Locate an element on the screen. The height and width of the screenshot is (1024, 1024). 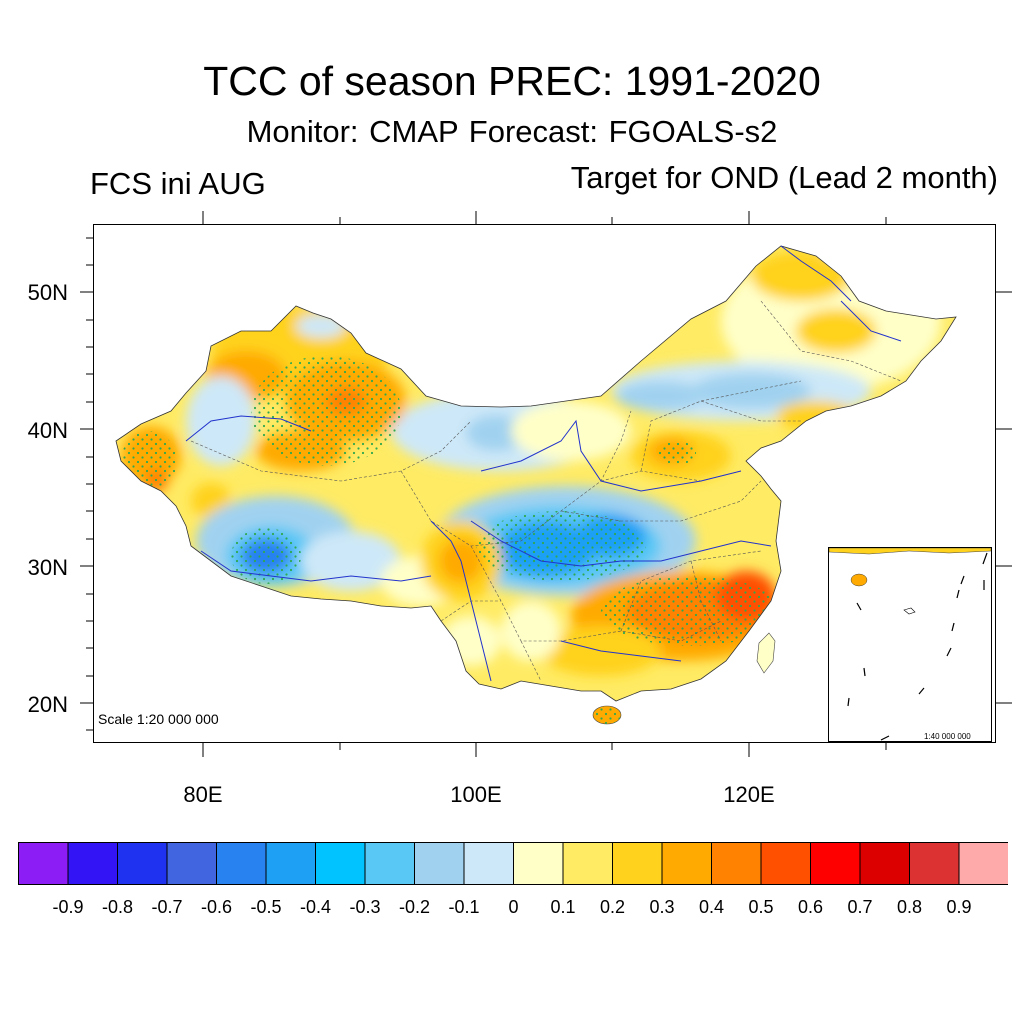
lon-label-100e: 100E is located at coordinates (476, 794).